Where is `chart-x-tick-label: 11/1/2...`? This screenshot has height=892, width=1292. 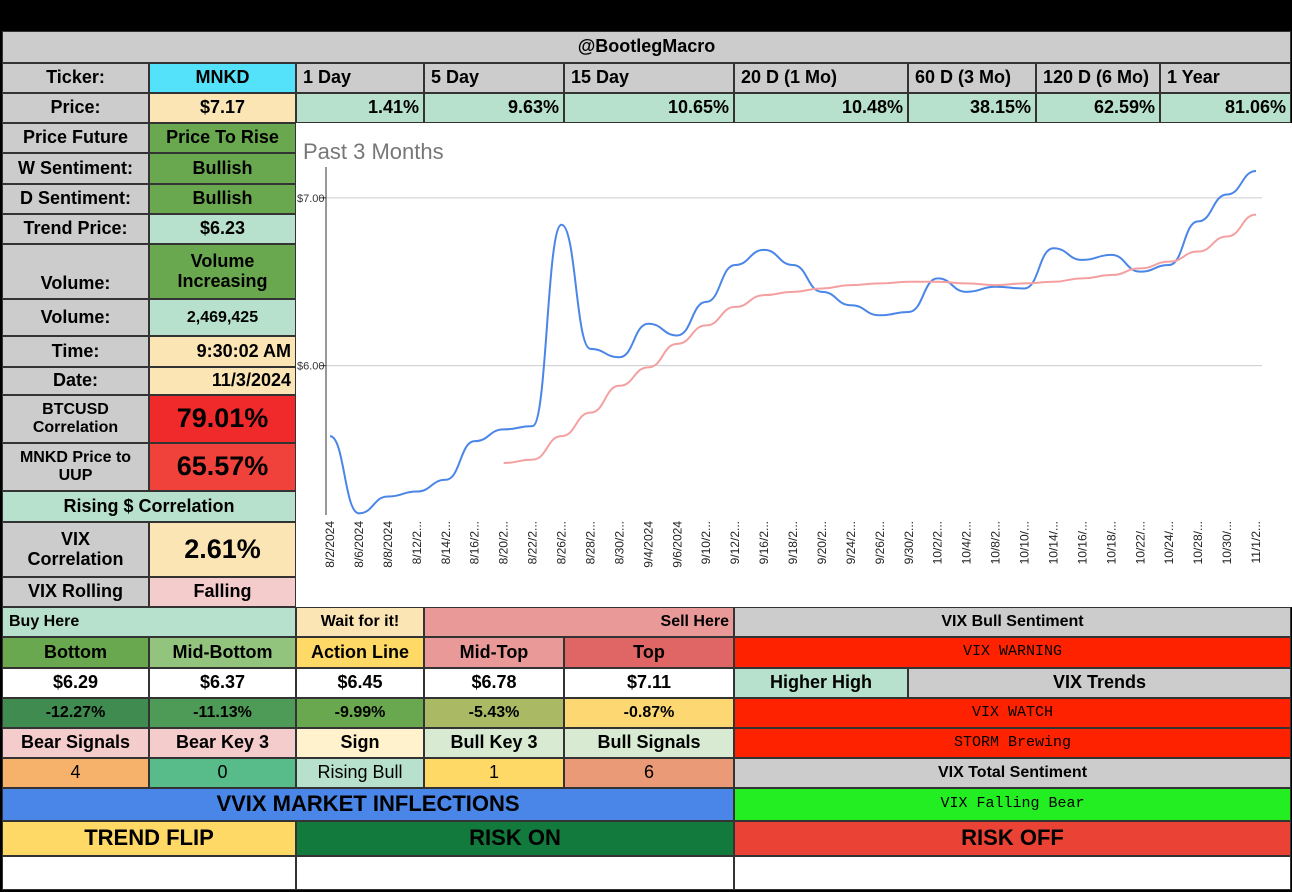
chart-x-tick-label: 11/1/2... is located at coordinates (1256, 542).